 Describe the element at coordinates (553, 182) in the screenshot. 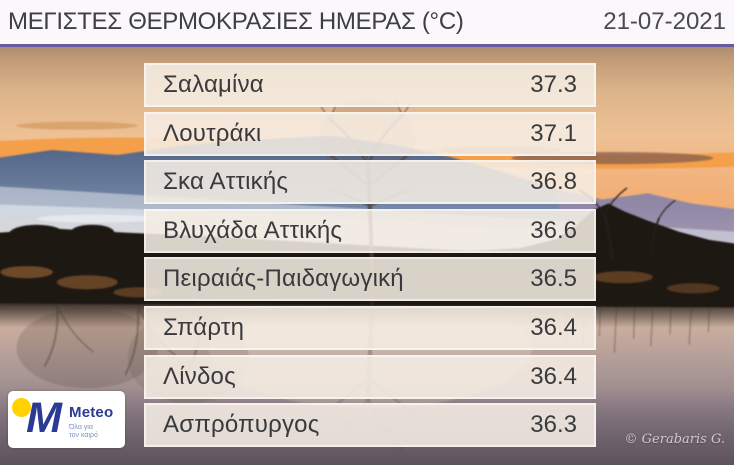

I see `temperature-value: 36.8` at that location.